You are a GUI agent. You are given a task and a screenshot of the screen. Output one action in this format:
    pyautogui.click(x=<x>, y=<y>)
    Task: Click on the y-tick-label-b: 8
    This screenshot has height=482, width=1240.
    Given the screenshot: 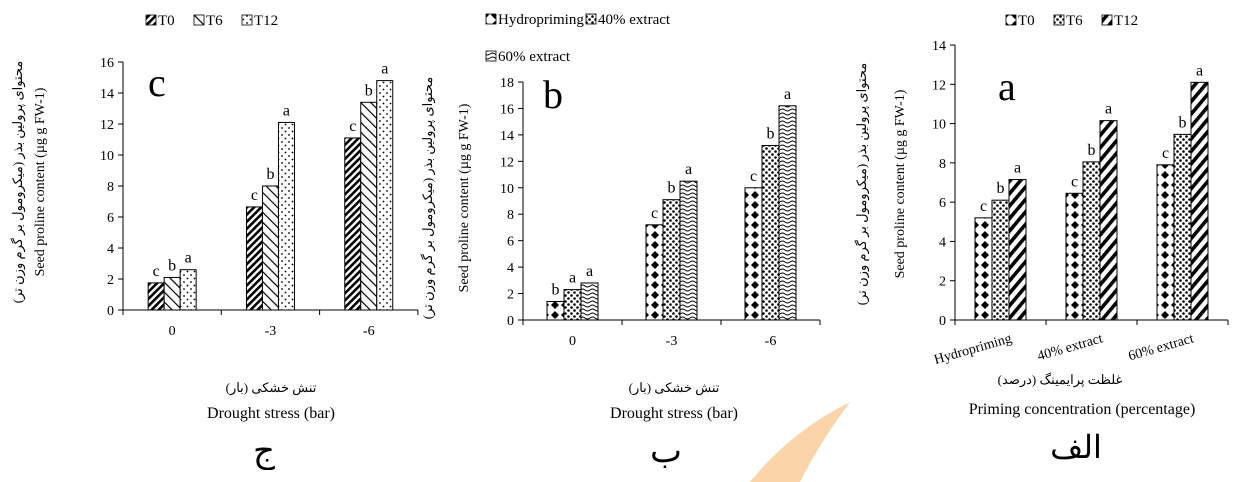 What is the action you would take?
    pyautogui.click(x=510, y=215)
    